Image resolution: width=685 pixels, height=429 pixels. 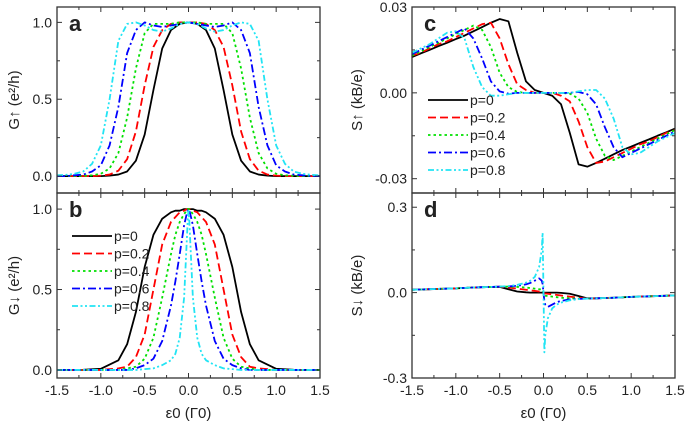 I want to click on y-axis-label: G↓ (e²/h), so click(x=14, y=285).